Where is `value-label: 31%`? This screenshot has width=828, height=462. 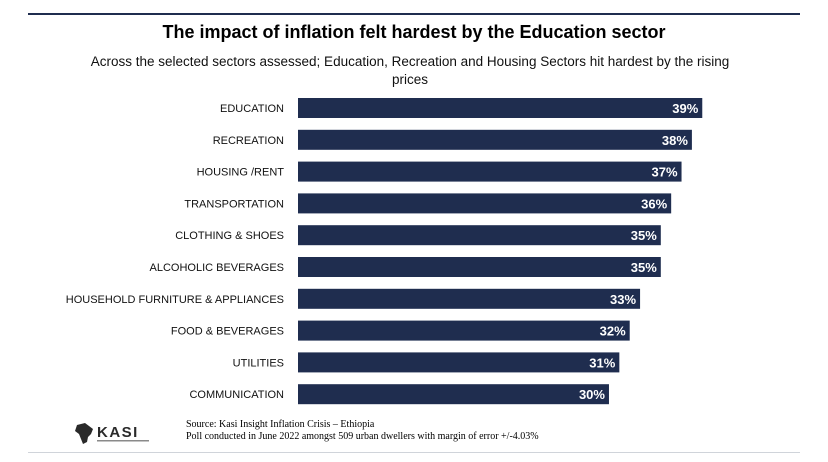 value-label: 31% is located at coordinates (602, 362).